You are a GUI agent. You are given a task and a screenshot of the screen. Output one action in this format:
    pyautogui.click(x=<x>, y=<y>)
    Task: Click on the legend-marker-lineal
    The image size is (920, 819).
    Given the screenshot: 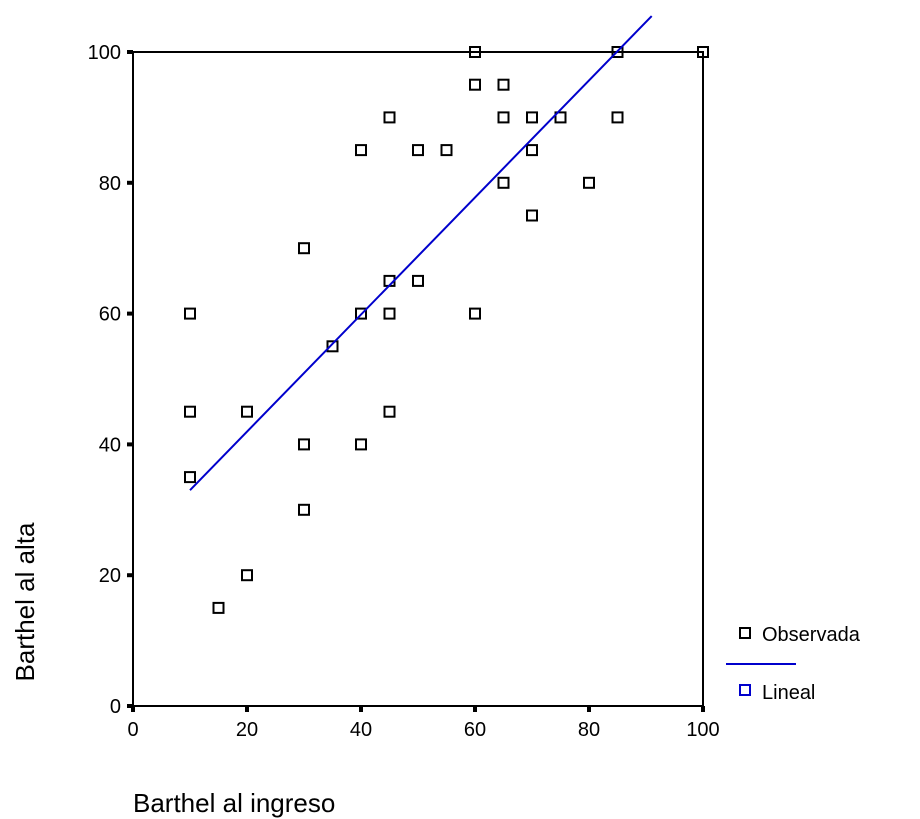 What is the action you would take?
    pyautogui.click(x=745, y=690)
    